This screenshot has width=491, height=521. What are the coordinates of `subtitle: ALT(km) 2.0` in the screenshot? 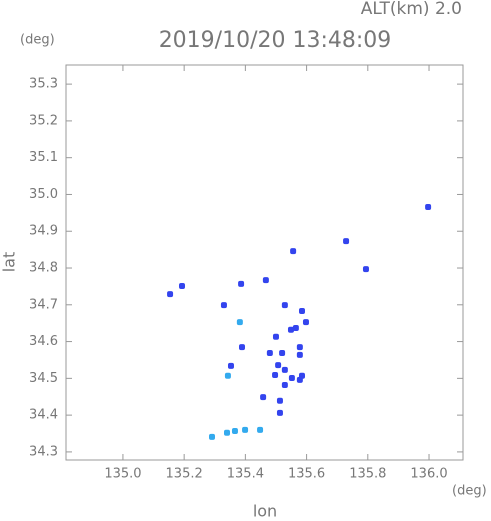 It's located at (411, 9).